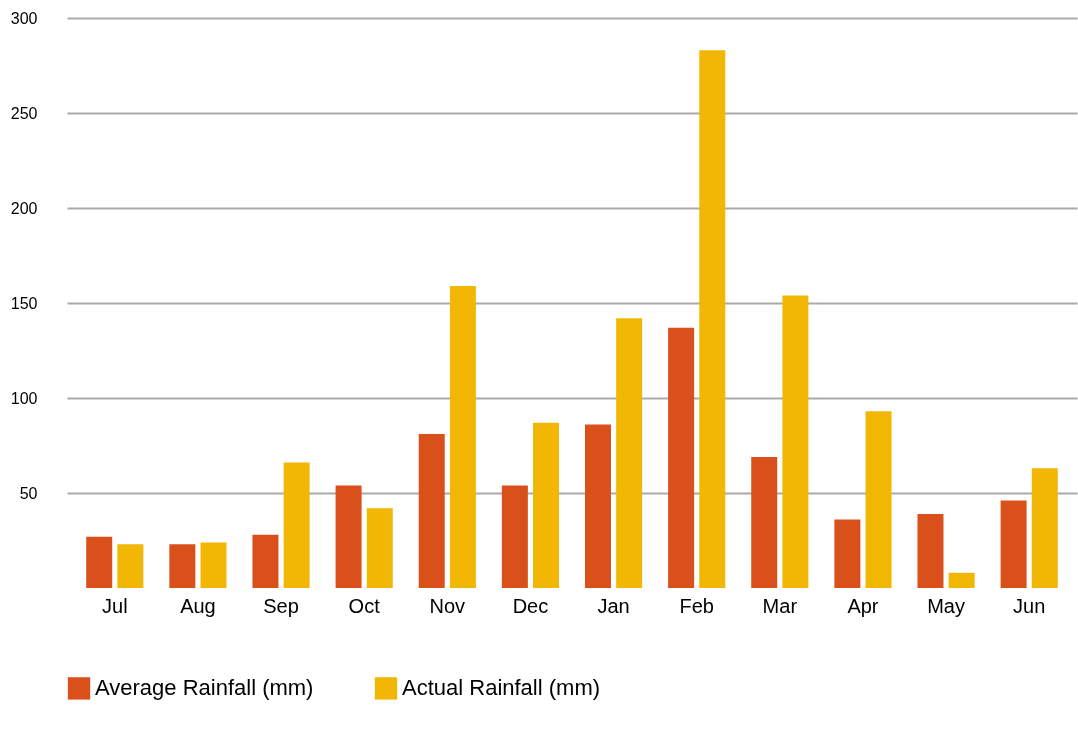 The width and height of the screenshot is (1078, 744). I want to click on x-tick-label: Mar, so click(780, 605).